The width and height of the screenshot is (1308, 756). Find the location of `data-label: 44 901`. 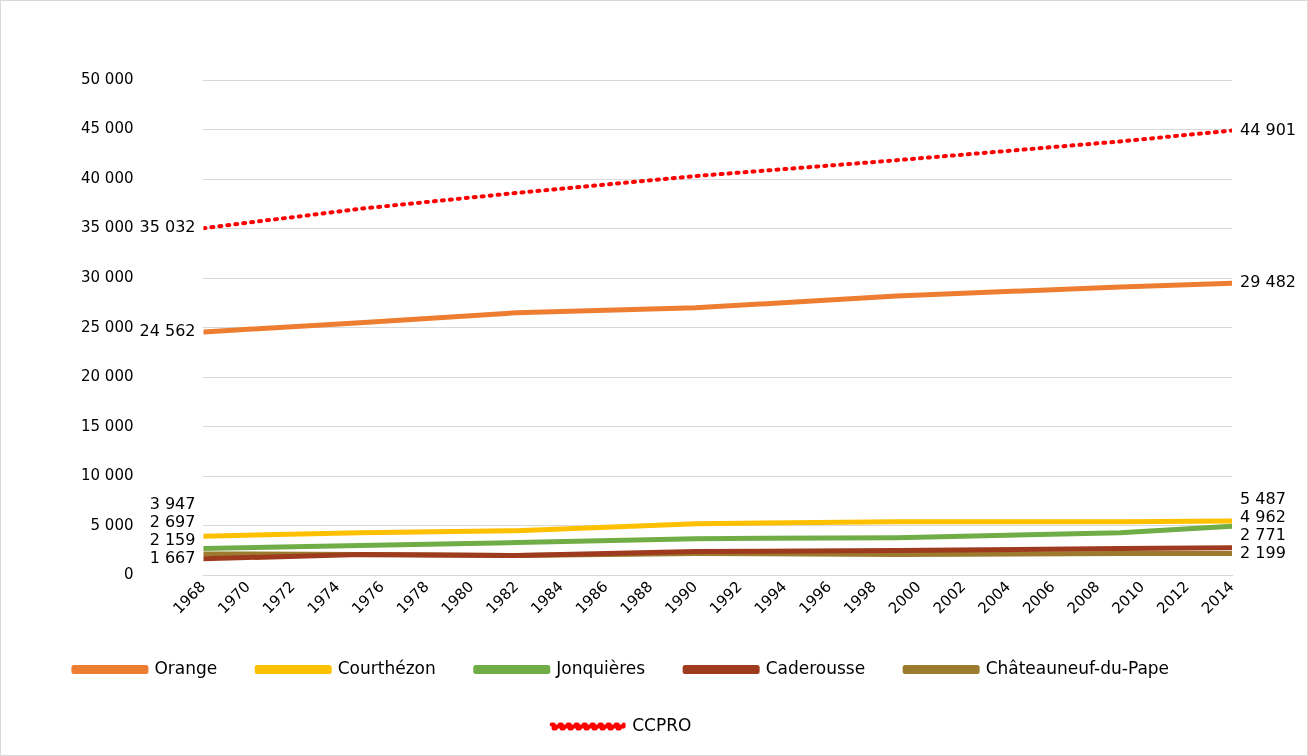

data-label: 44 901 is located at coordinates (1268, 129).